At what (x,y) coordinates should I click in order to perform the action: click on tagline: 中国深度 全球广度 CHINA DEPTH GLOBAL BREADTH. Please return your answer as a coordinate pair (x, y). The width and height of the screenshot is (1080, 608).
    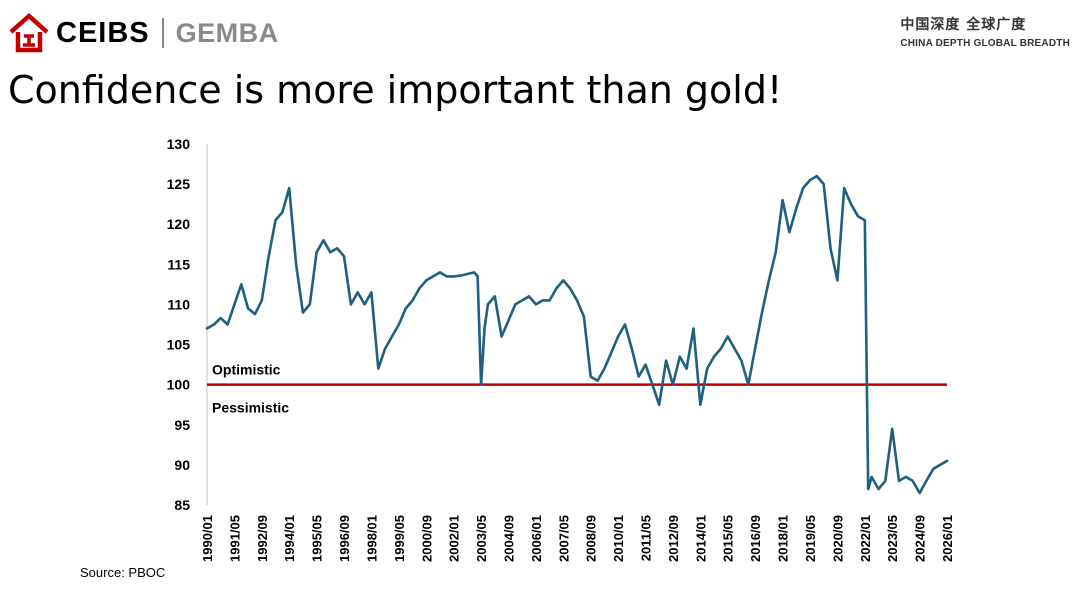
    Looking at the image, I should click on (985, 31).